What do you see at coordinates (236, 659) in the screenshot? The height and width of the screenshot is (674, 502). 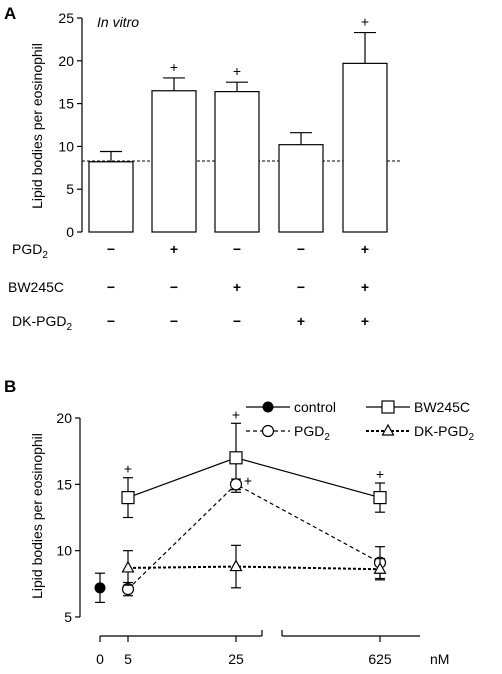 I see `x-tick-label: 25` at bounding box center [236, 659].